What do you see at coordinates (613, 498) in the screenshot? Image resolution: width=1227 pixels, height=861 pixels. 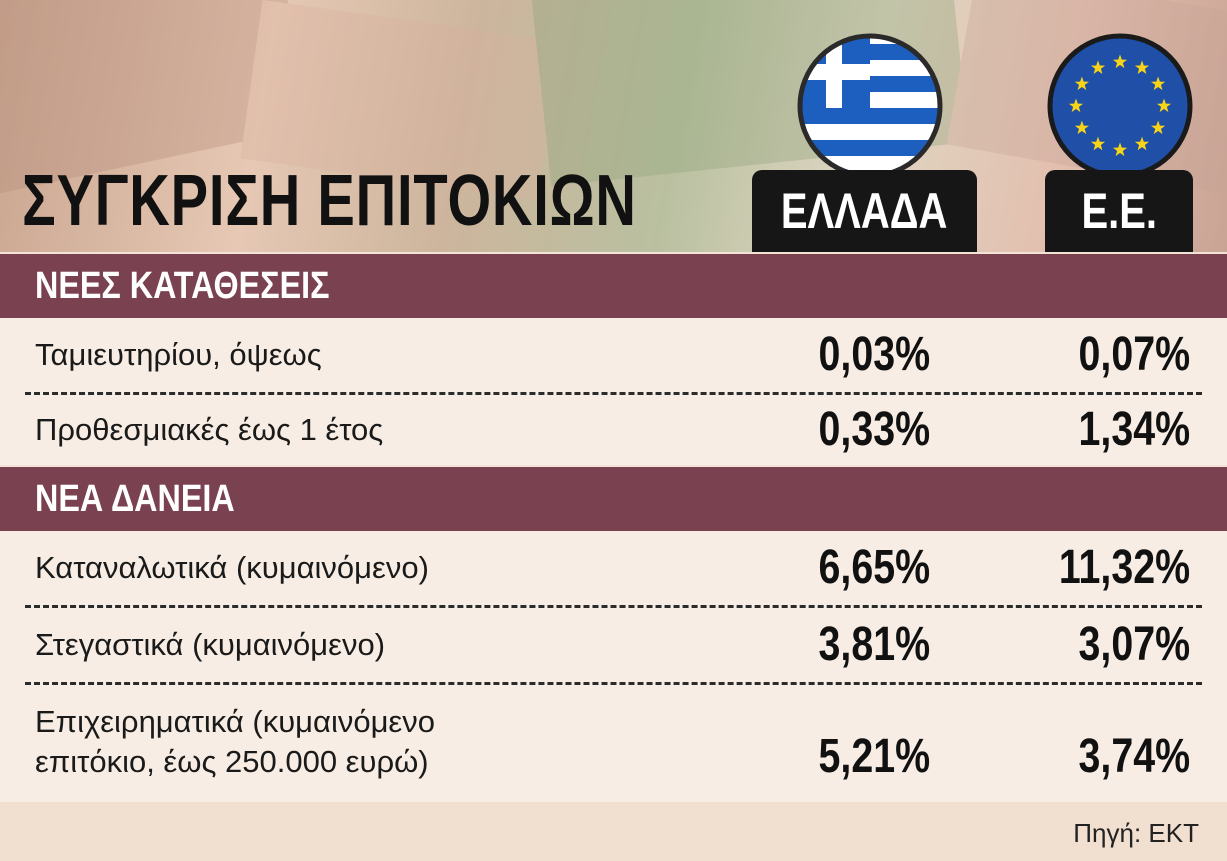 I see `section-header: ΝΕΑ ΔΑΝΕΙΑ` at bounding box center [613, 498].